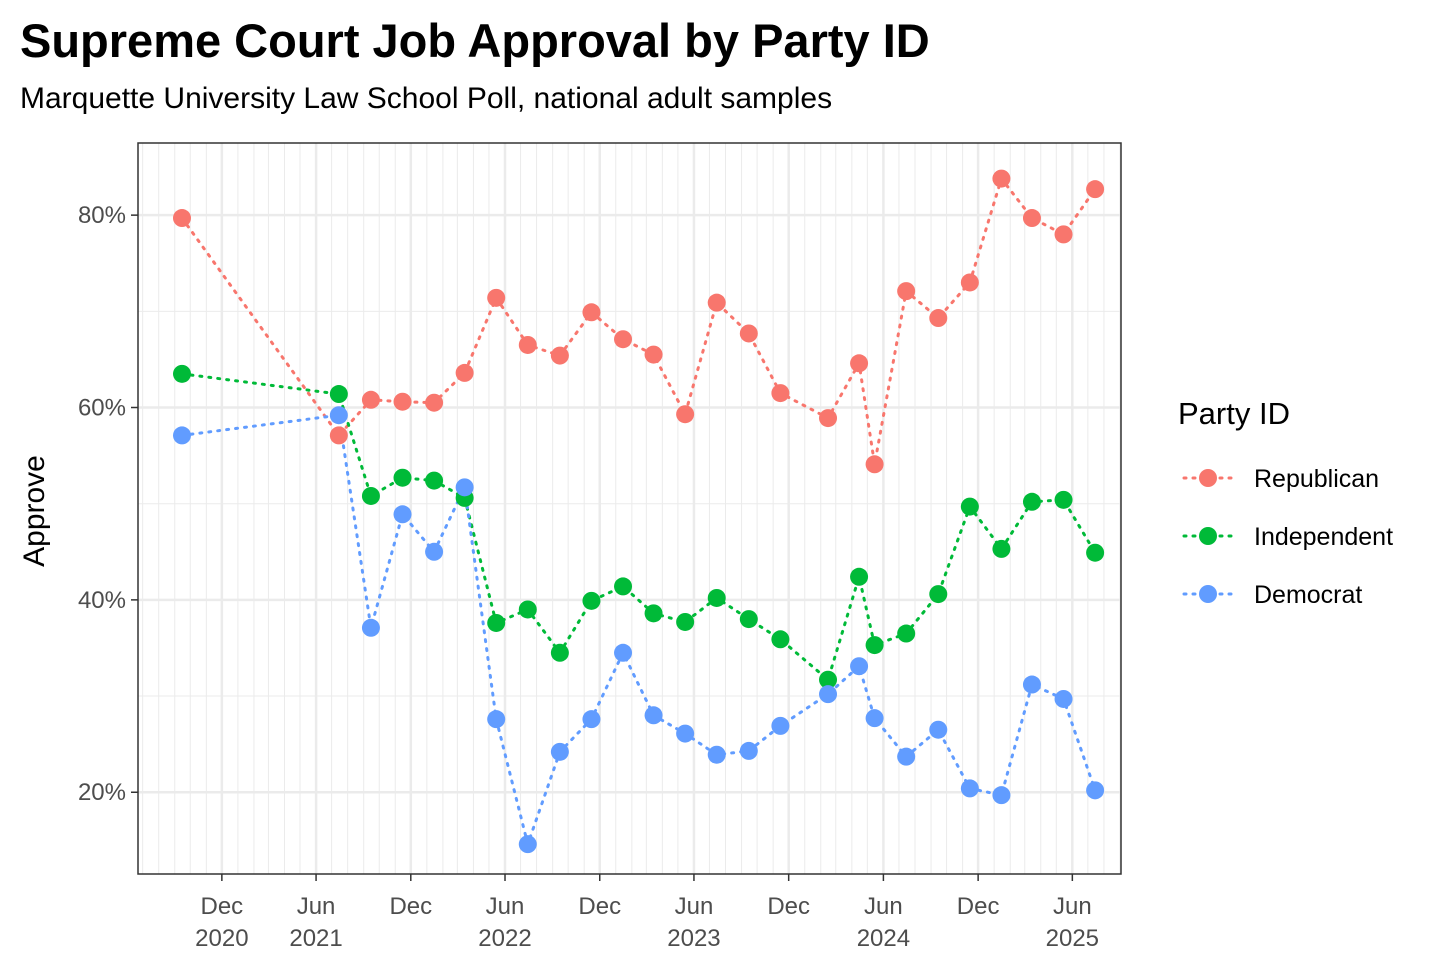 The height and width of the screenshot is (971, 1456). I want to click on x-tick-label-year: 2023, so click(693, 938).